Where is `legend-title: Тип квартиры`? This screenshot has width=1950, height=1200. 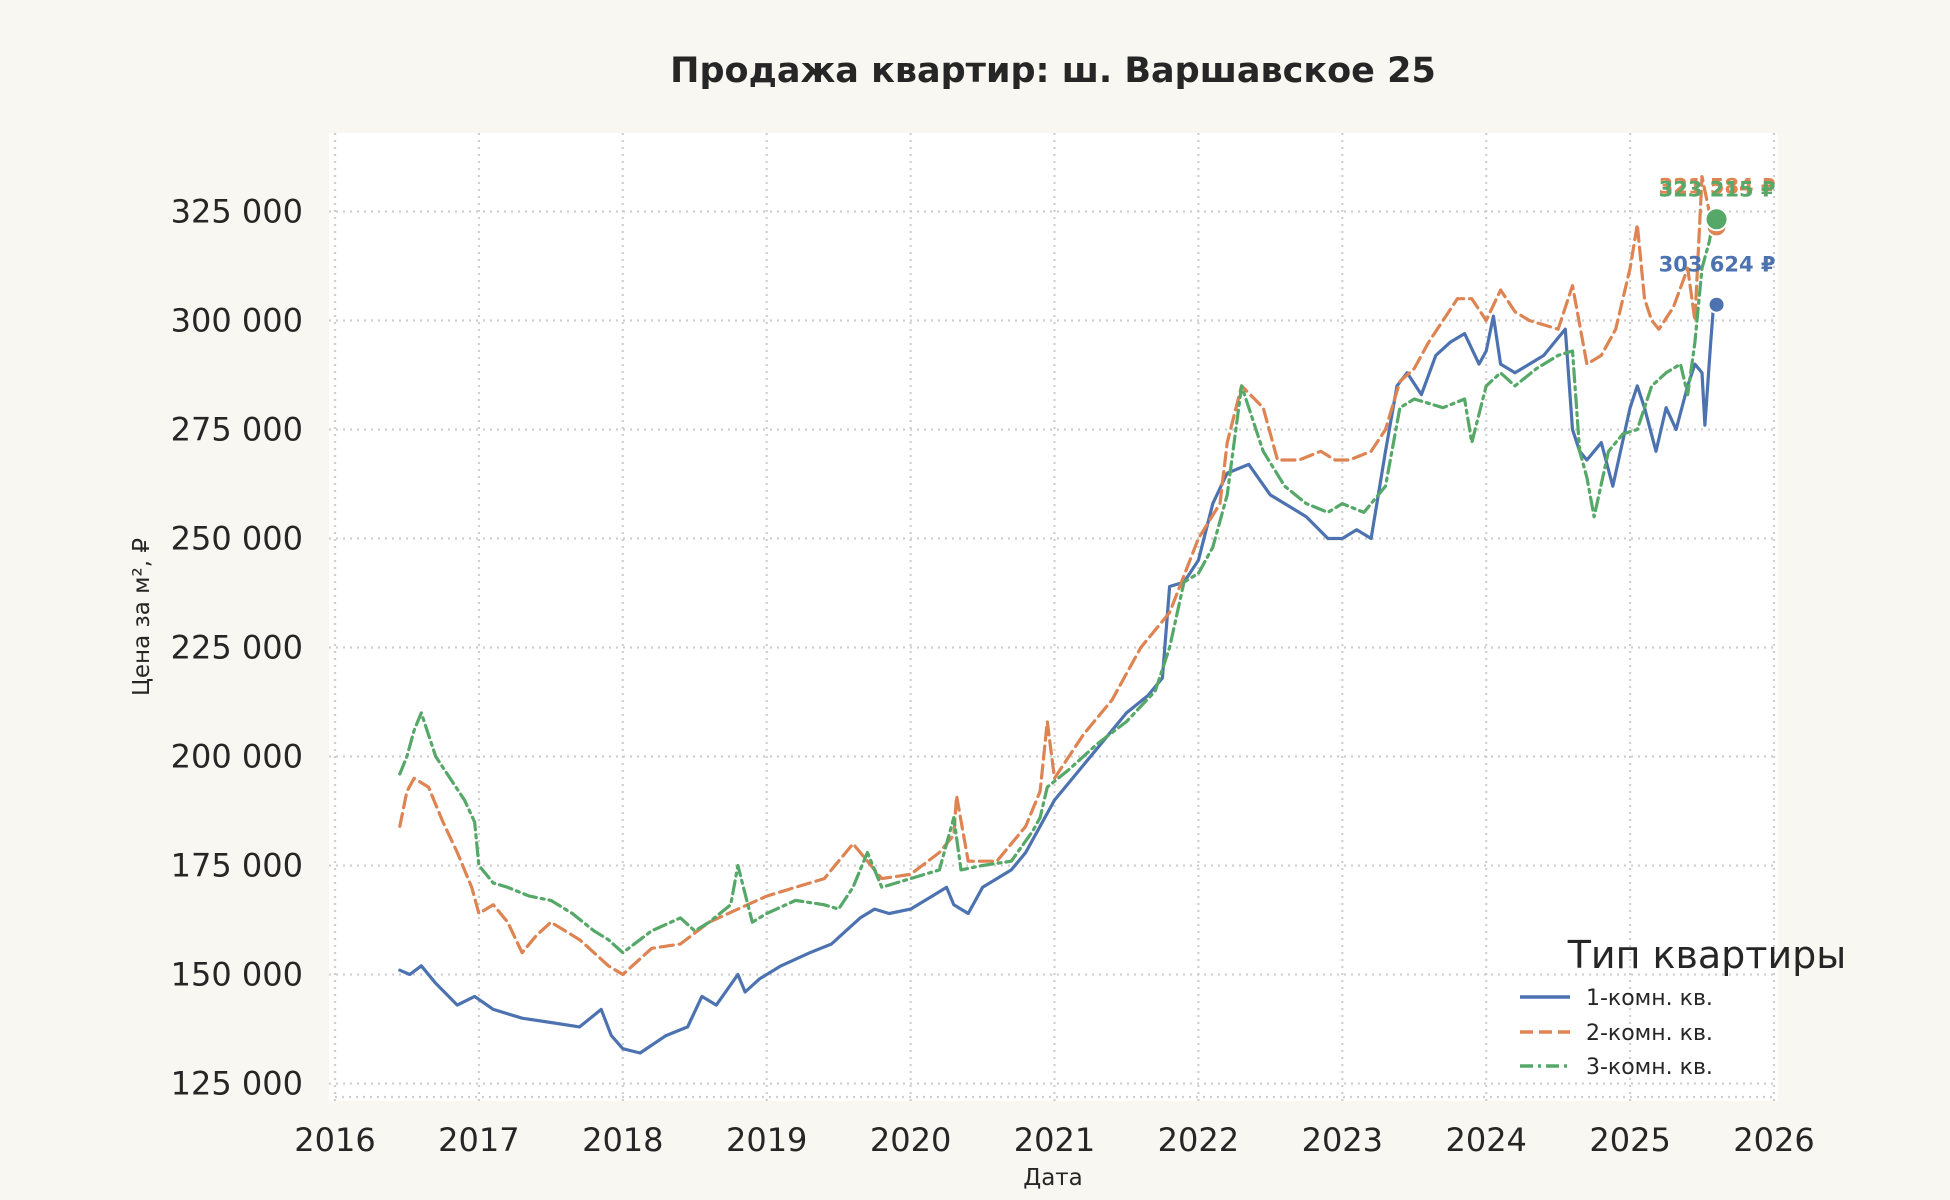
legend-title: Тип квартиры is located at coordinates (1707, 955).